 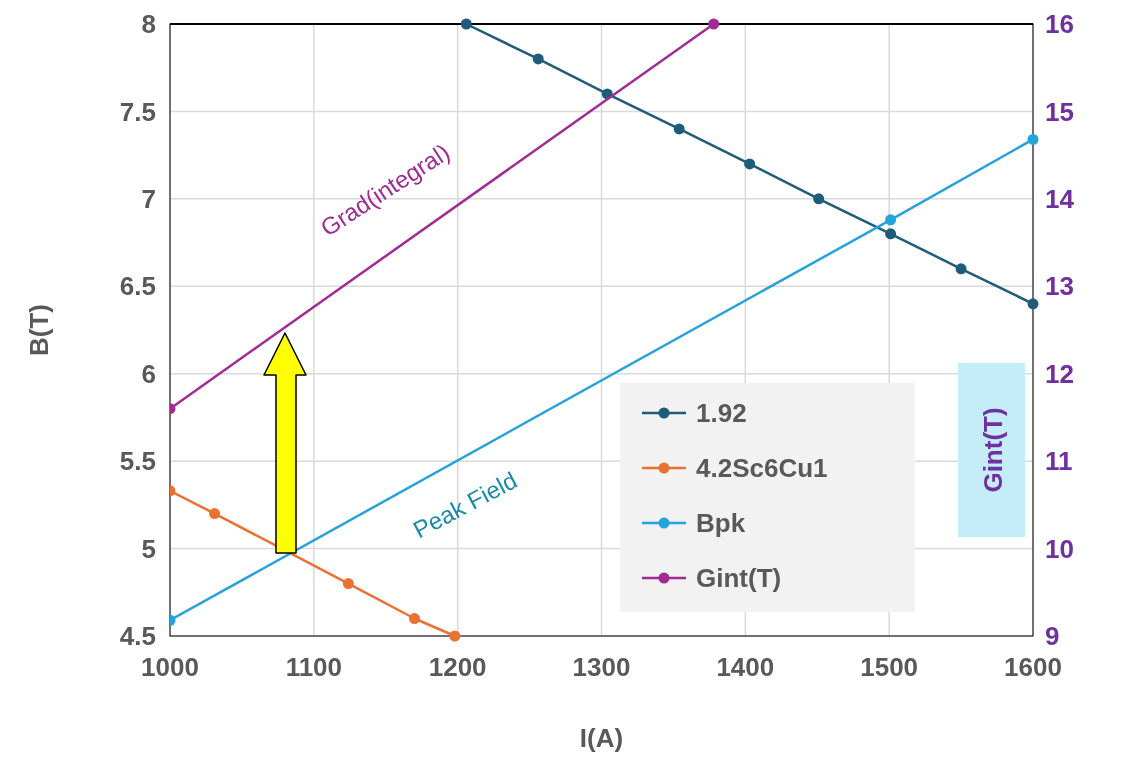 What do you see at coordinates (601, 738) in the screenshot?
I see `x-axis-title: I(A)` at bounding box center [601, 738].